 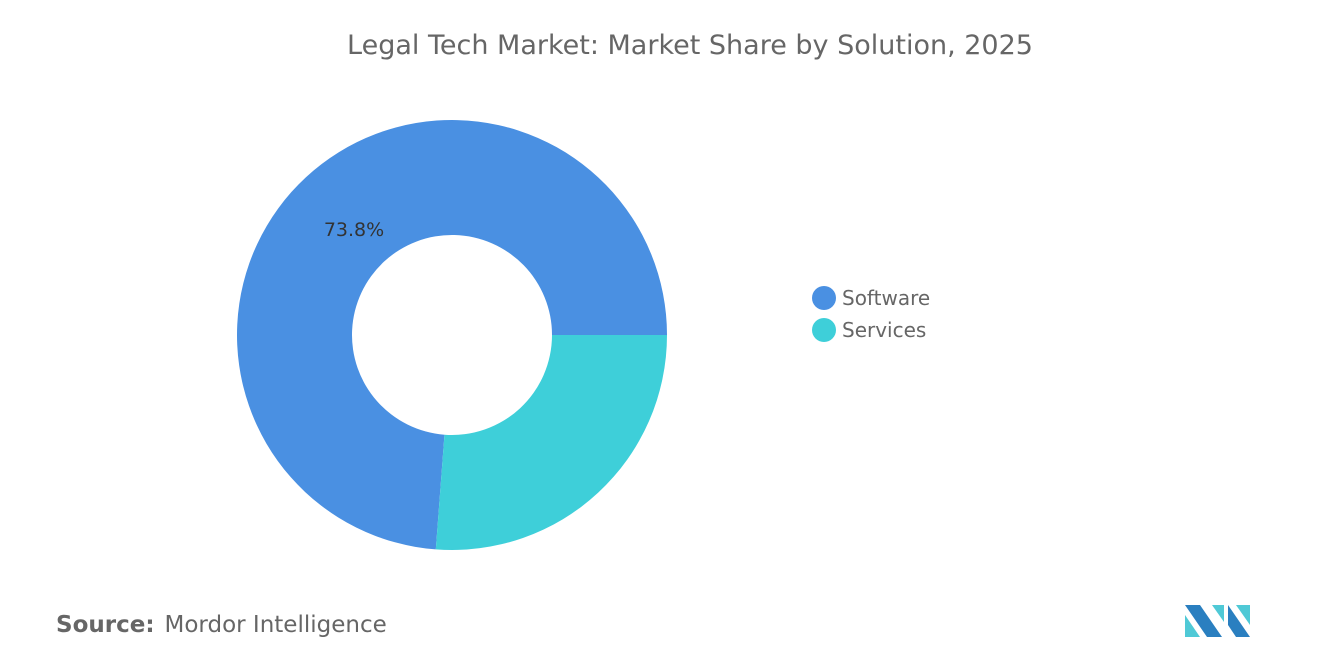 I want to click on legend-item-software: Software, so click(x=871, y=298).